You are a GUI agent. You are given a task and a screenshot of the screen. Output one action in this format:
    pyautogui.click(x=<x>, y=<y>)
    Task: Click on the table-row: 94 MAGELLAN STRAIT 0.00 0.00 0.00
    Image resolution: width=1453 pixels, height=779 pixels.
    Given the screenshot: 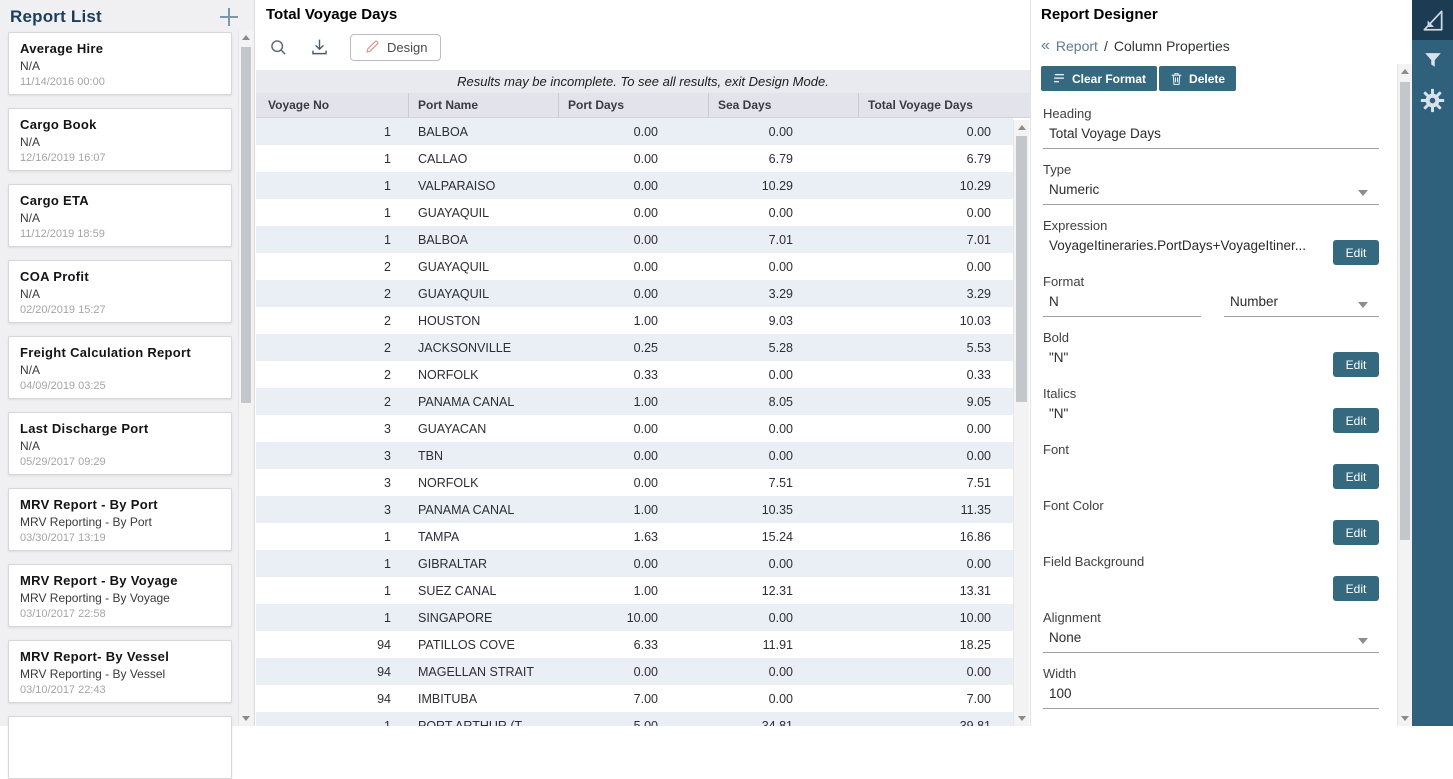 What is the action you would take?
    pyautogui.click(x=634, y=671)
    